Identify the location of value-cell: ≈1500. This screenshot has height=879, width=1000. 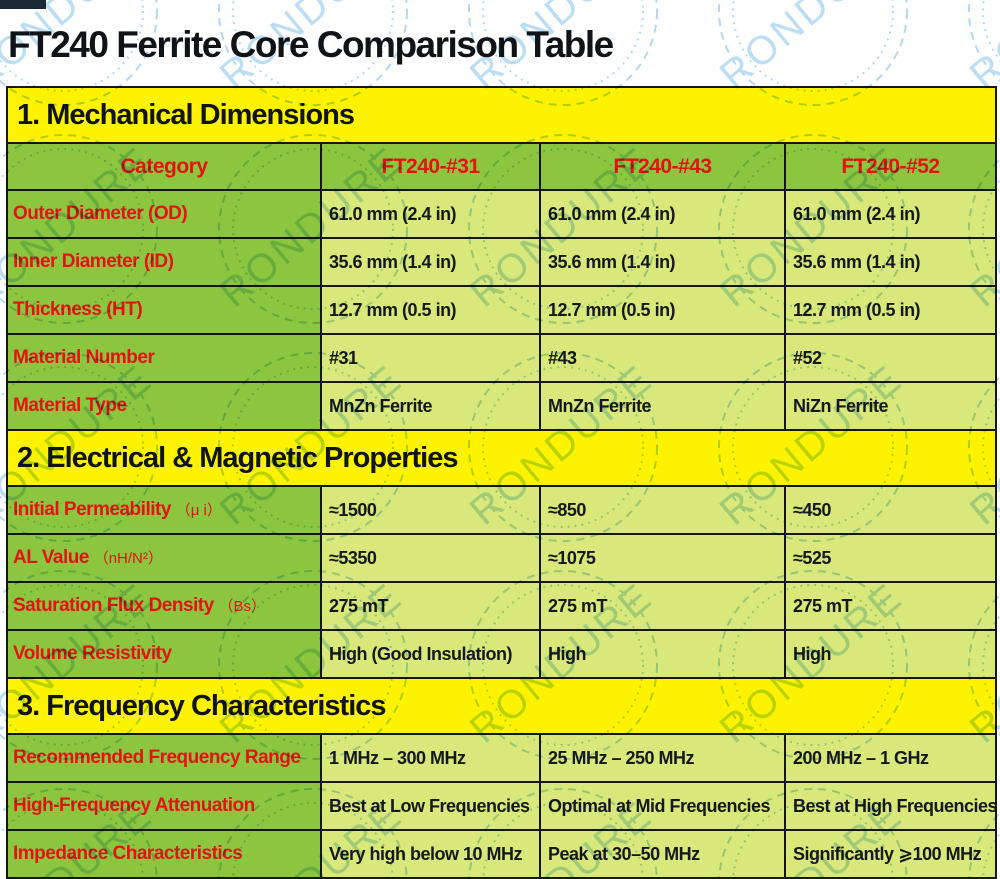
(430, 510).